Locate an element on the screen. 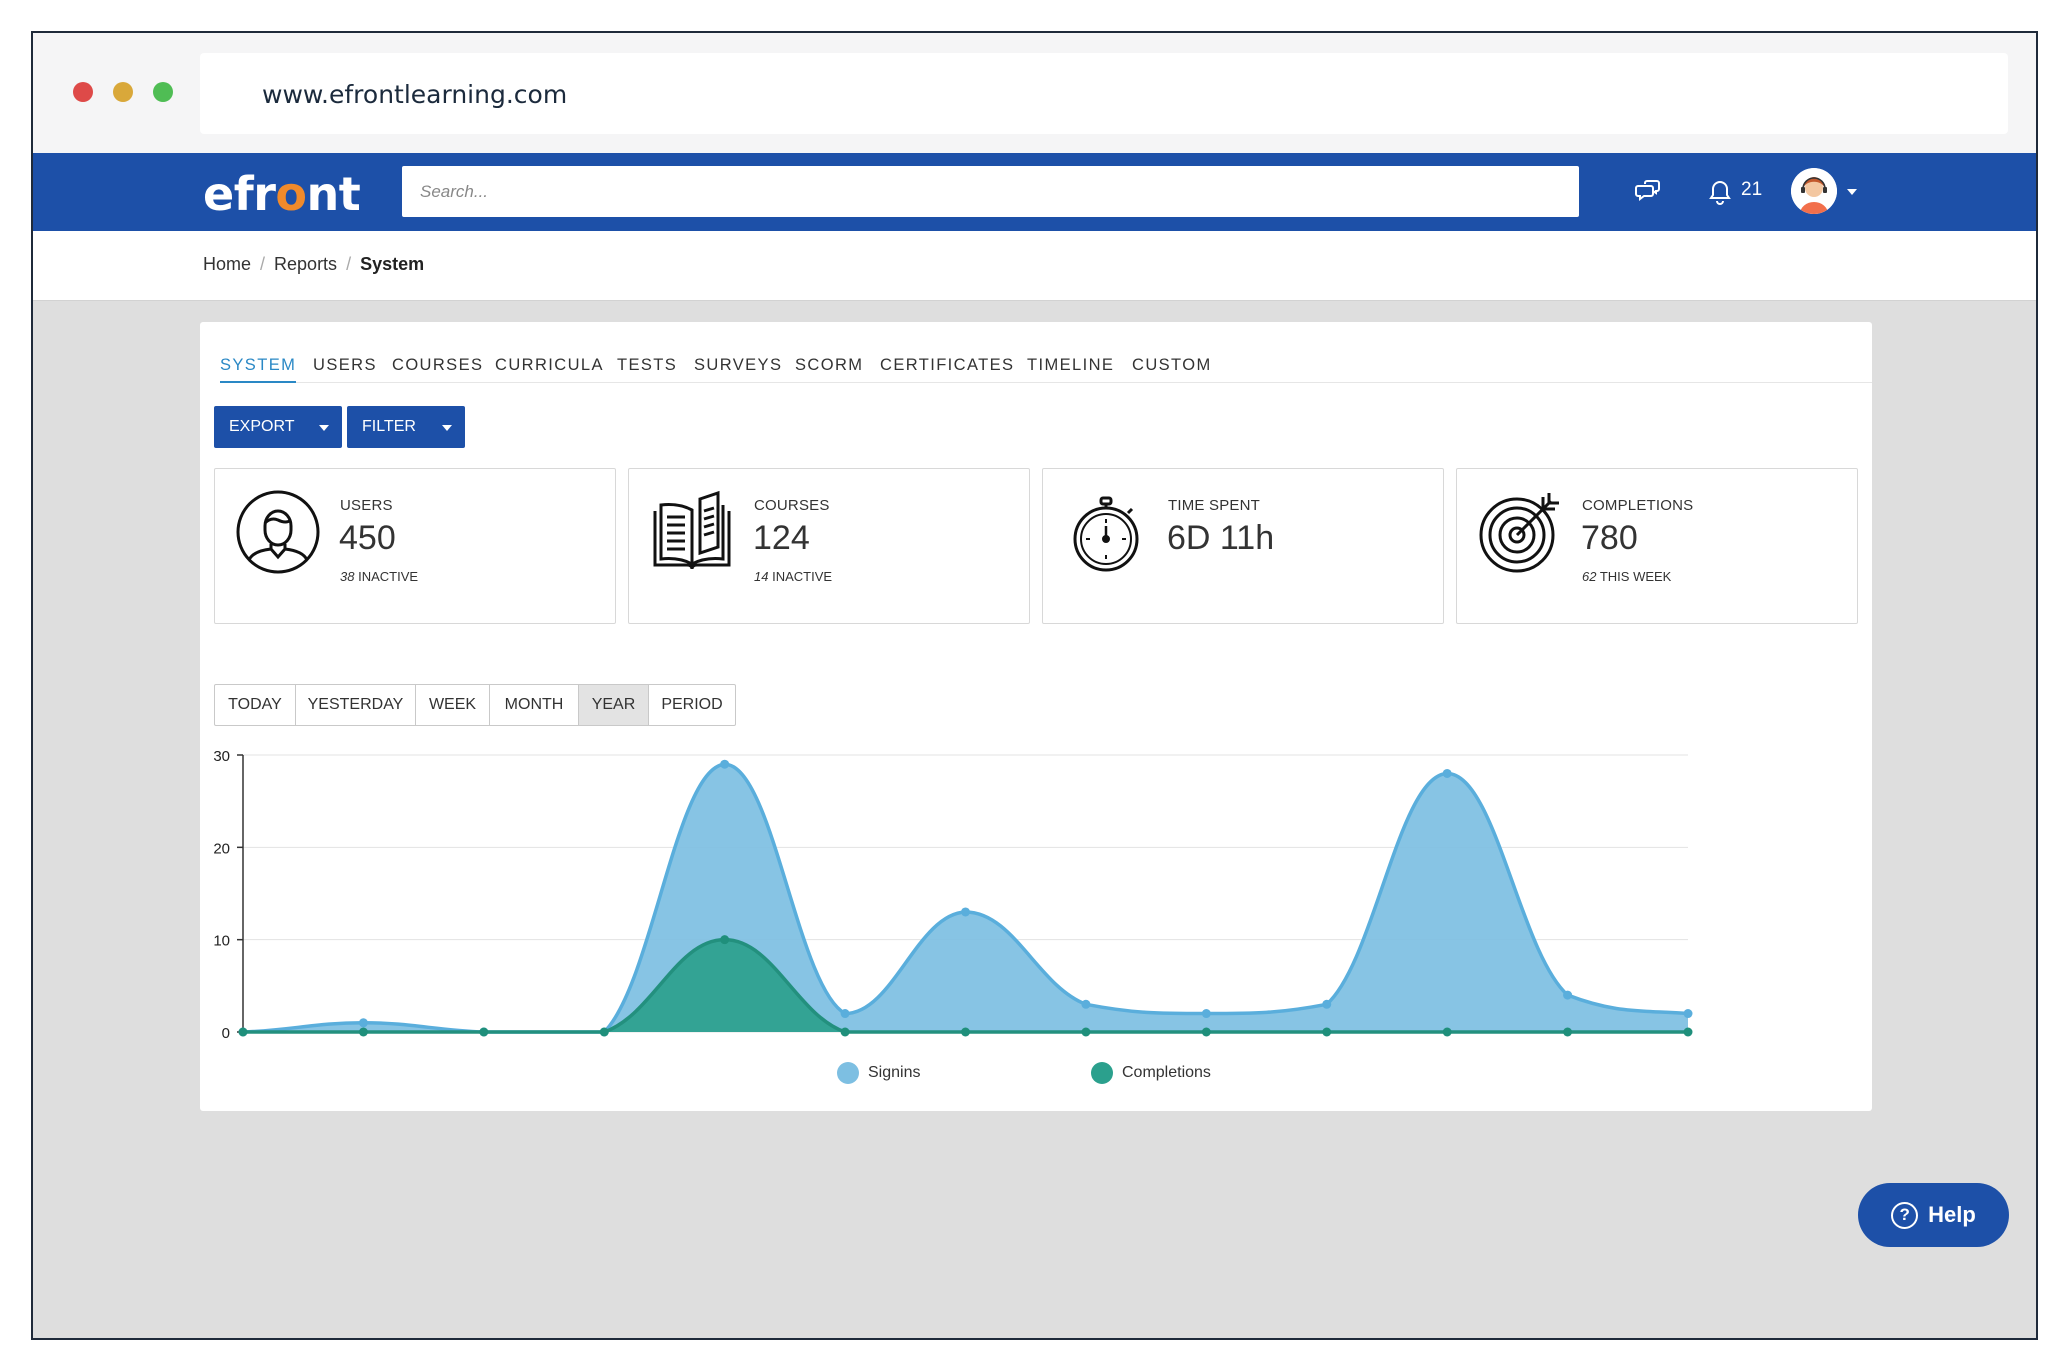 The height and width of the screenshot is (1370, 2068). period-year: YEAR is located at coordinates (614, 705).